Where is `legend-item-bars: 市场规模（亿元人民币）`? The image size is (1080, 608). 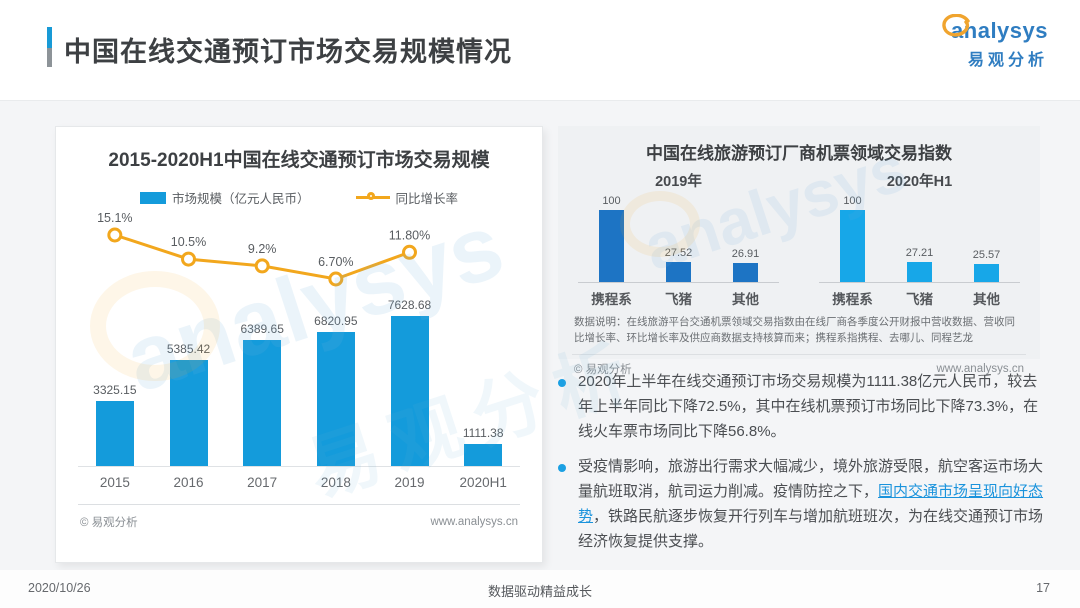
legend-item-bars: 市场规模（亿元人民币） is located at coordinates (224, 197).